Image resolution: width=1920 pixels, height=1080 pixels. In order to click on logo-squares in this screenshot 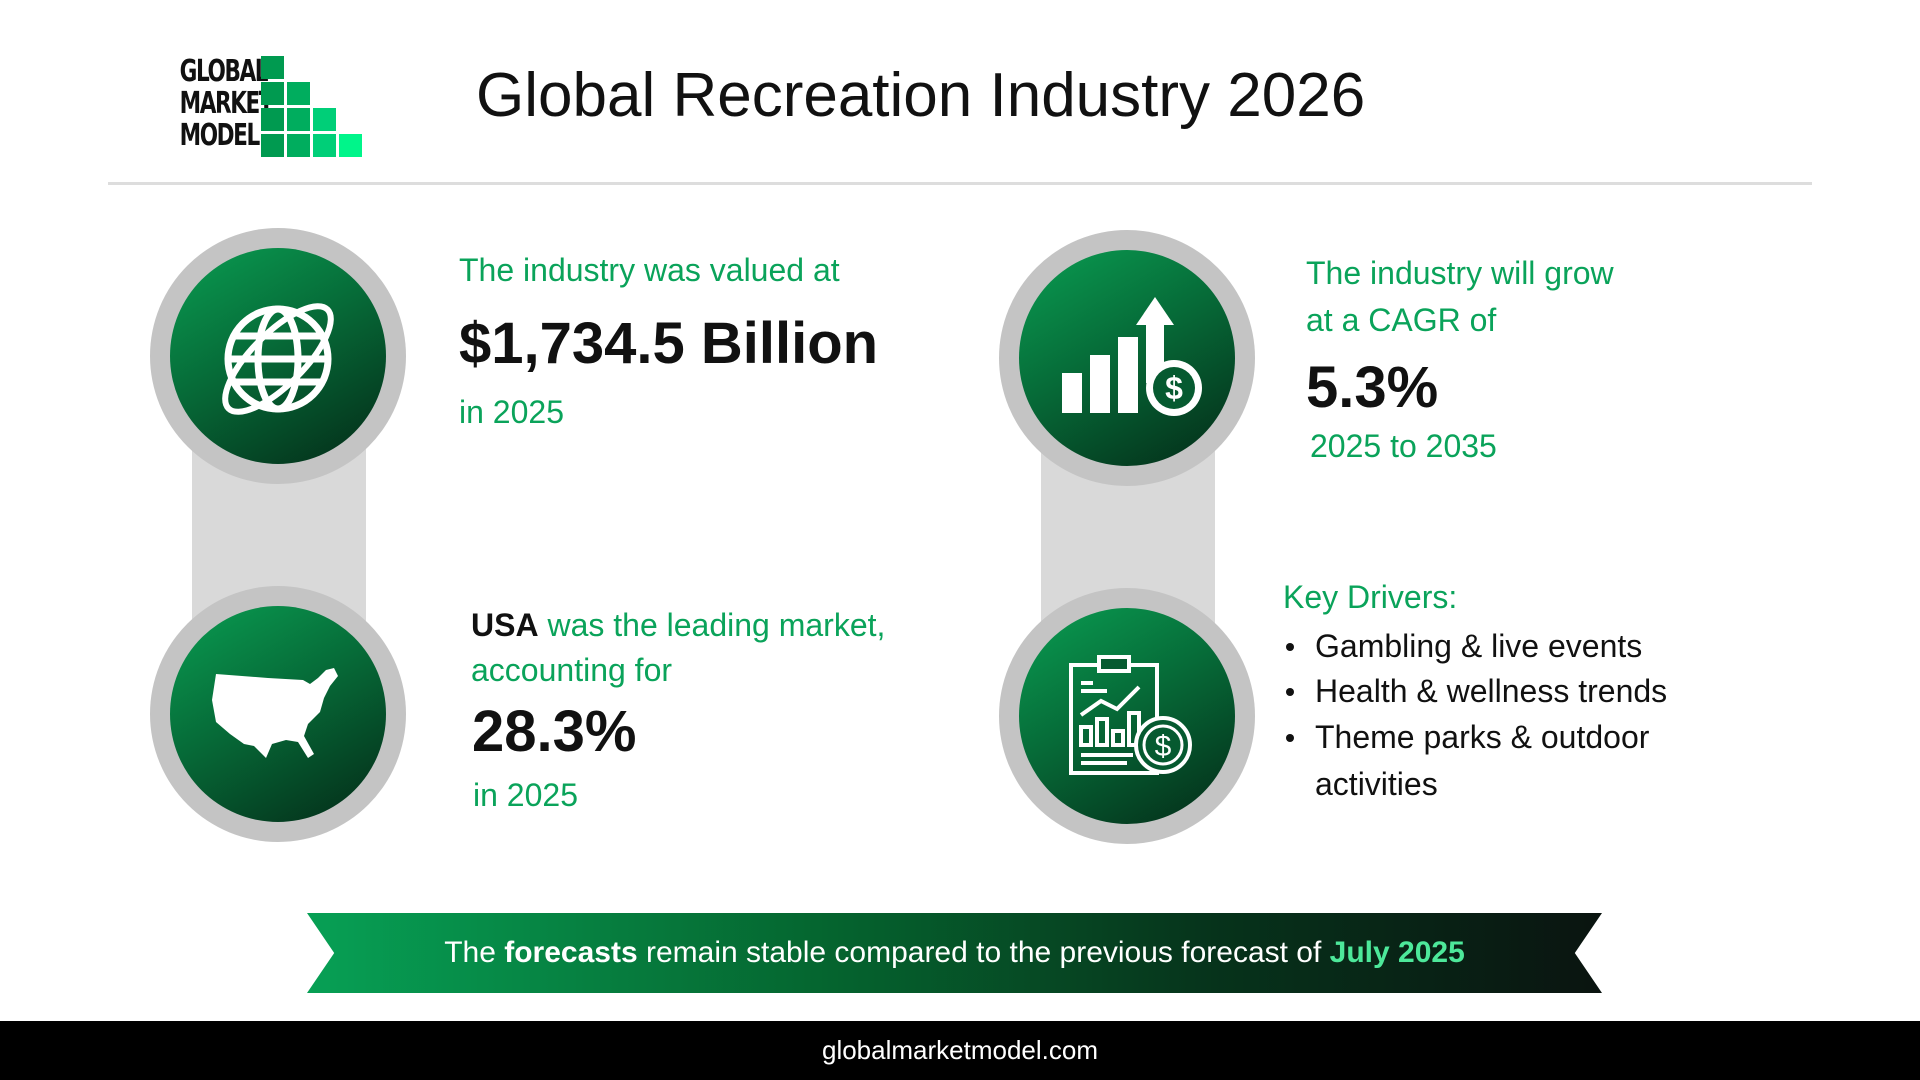, I will do `click(316, 108)`.